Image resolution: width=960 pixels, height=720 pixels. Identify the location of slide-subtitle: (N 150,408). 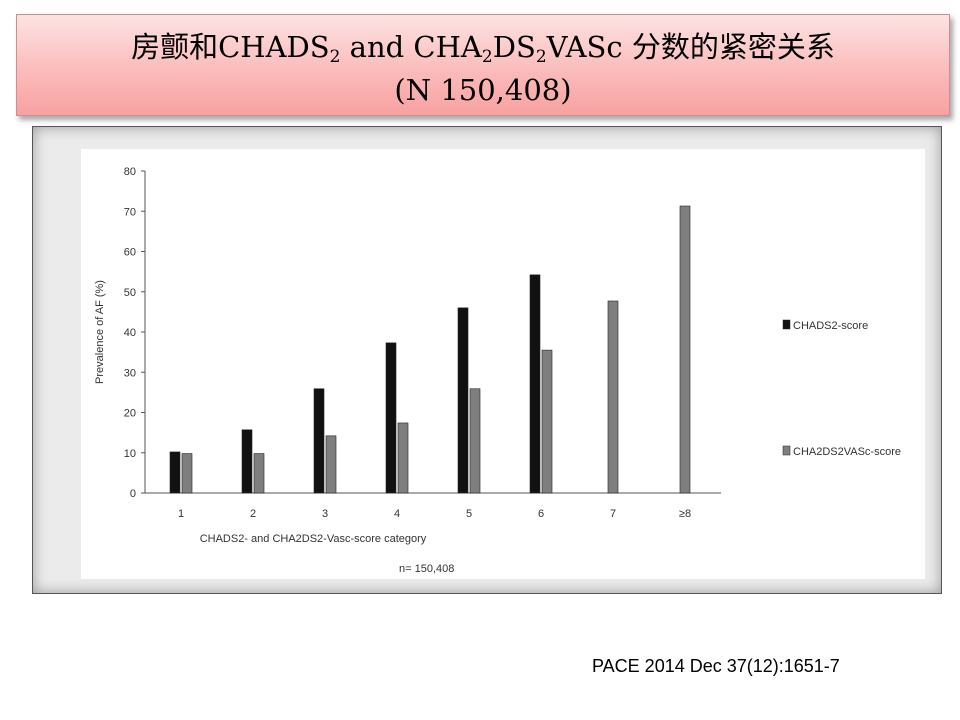
(483, 90).